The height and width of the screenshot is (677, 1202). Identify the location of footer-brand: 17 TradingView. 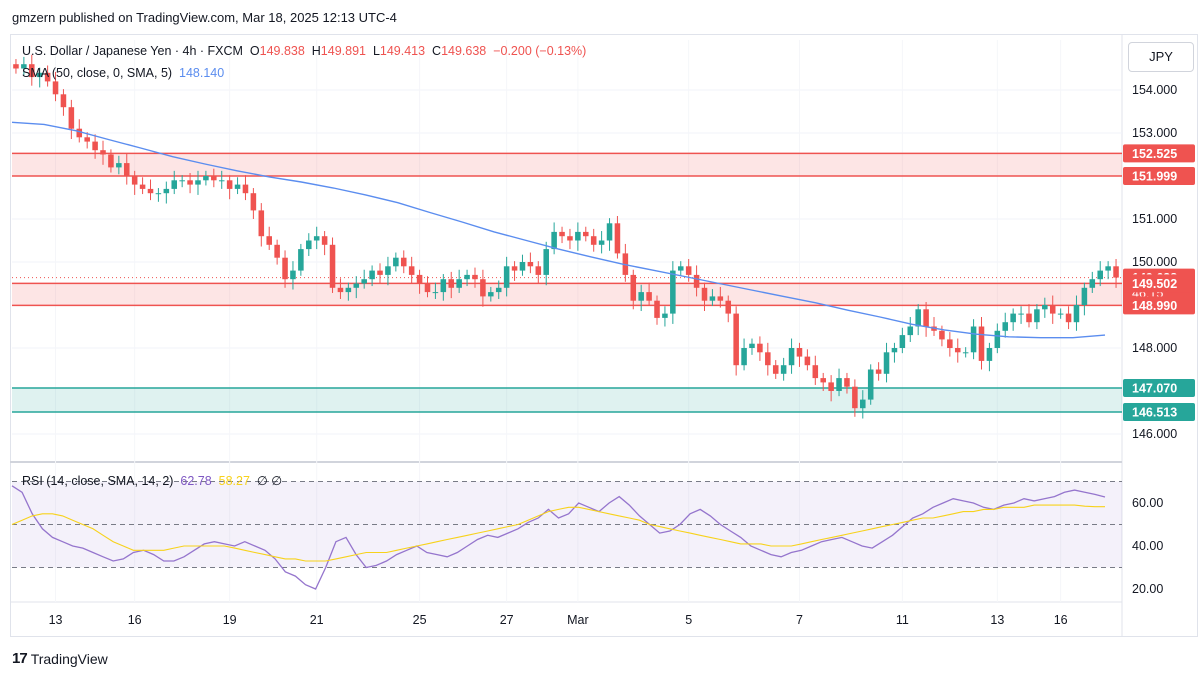
(60, 658).